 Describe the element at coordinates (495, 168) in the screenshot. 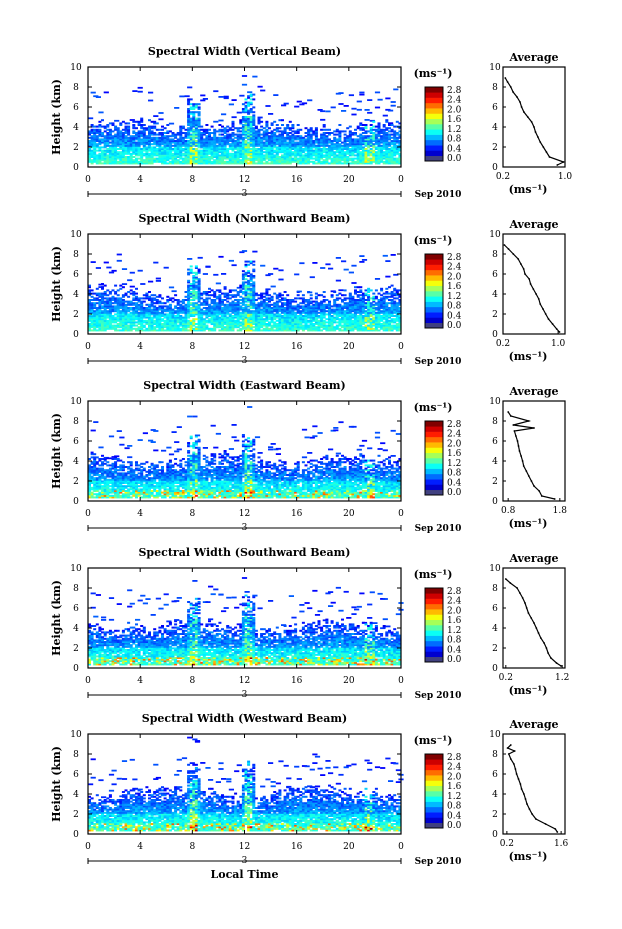

I see `average-y-tick-label: 0` at that location.